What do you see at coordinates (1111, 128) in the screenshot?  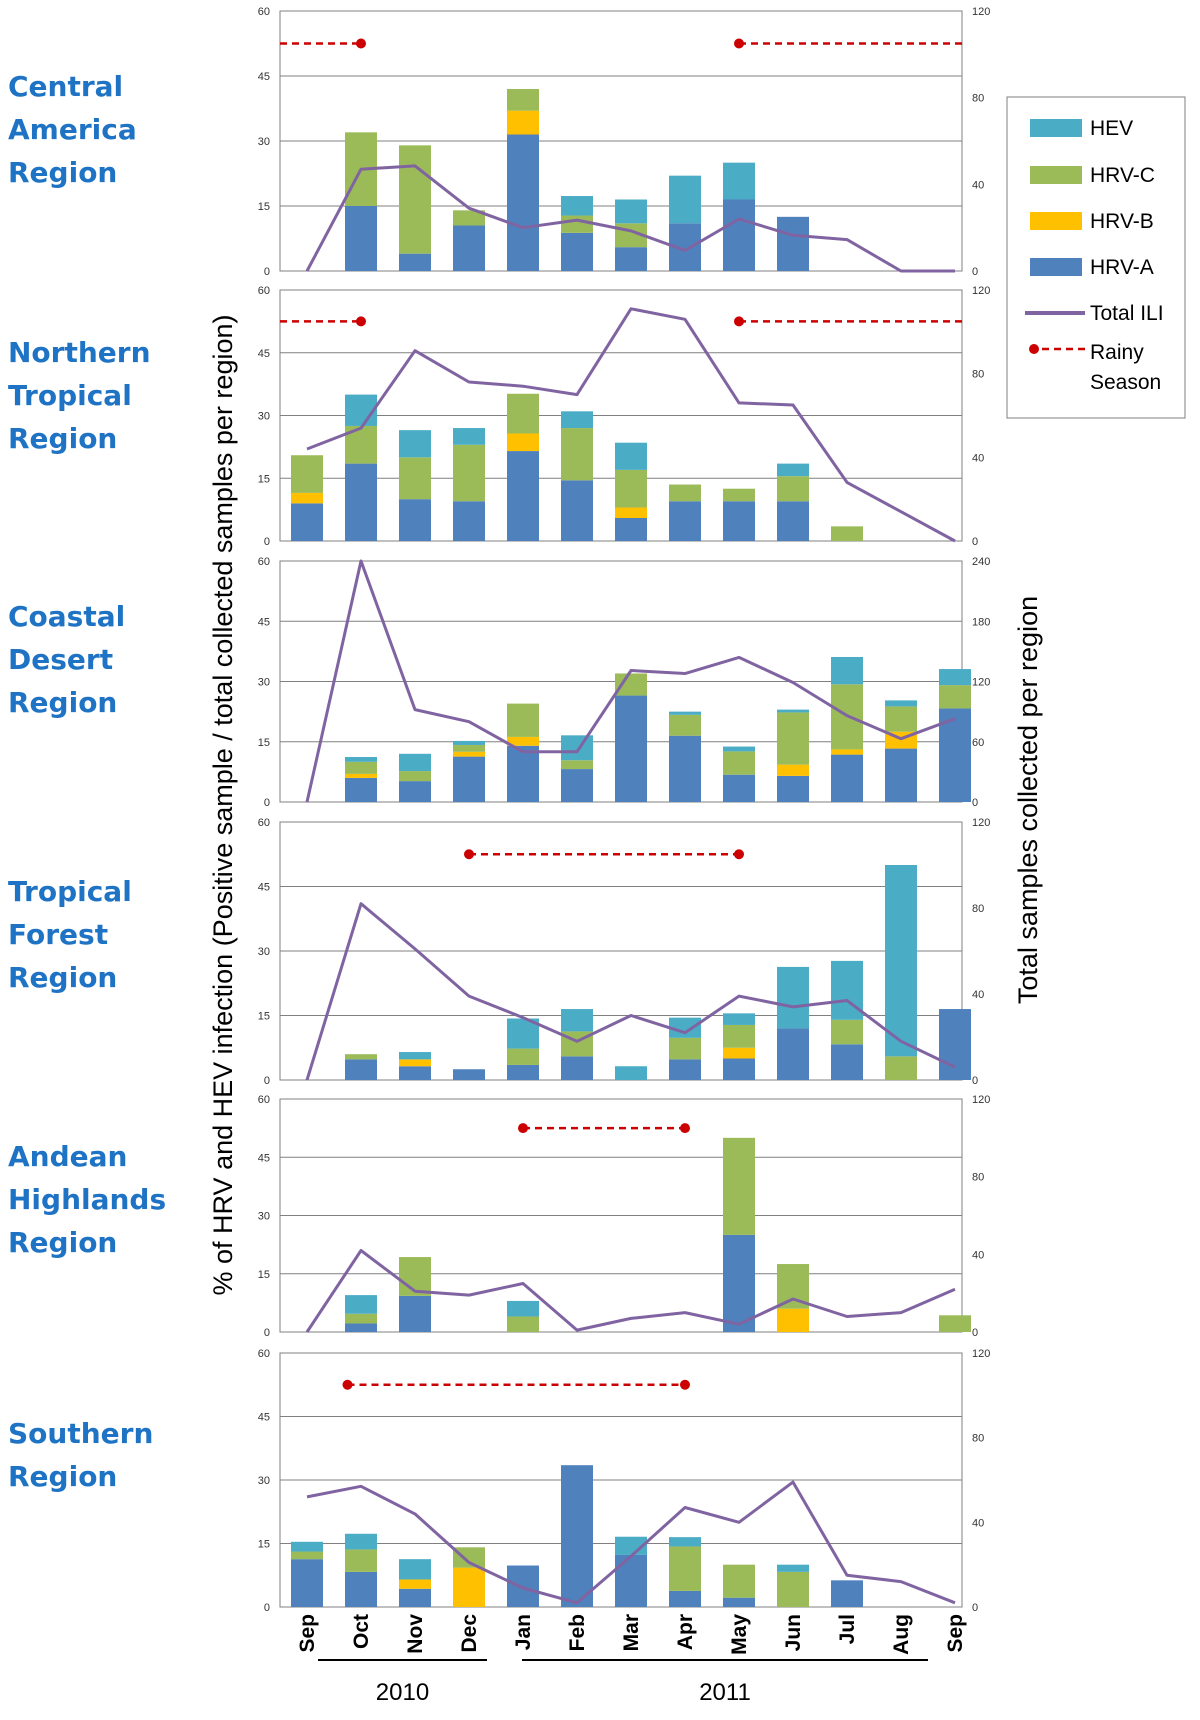 I see `legend-label: HEV` at bounding box center [1111, 128].